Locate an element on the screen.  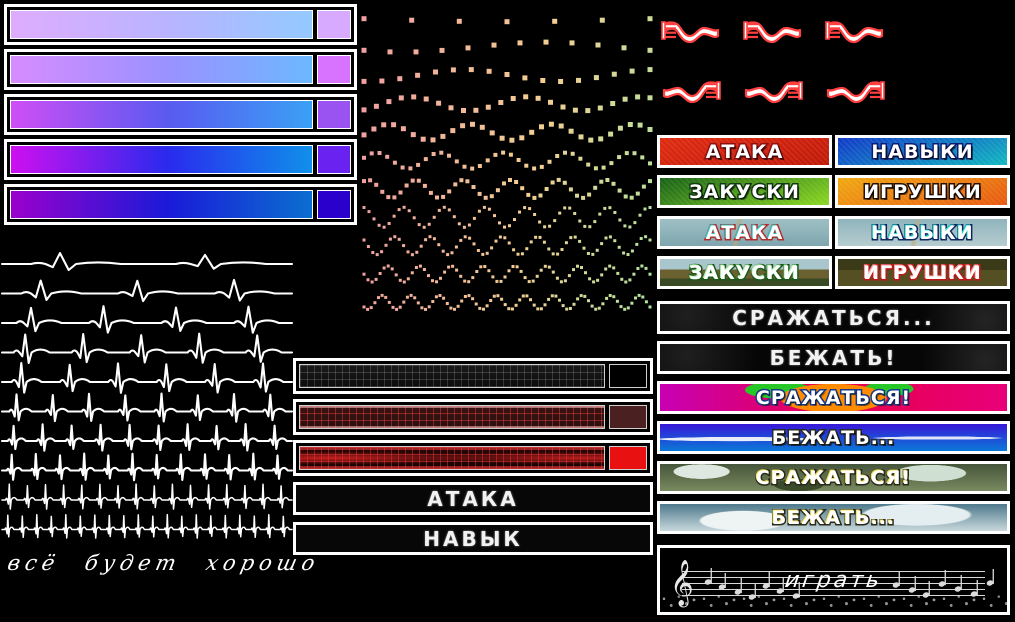
squiggle-d-icon is located at coordinates (691, 93).